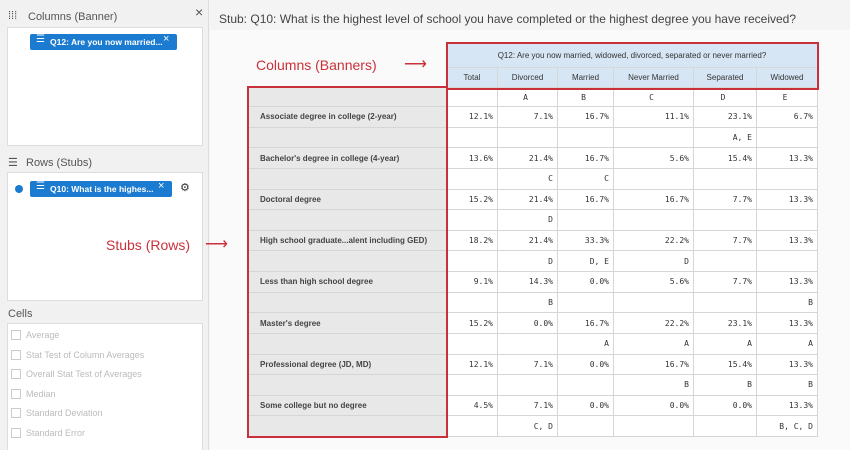  What do you see at coordinates (528, 78) in the screenshot?
I see `column-header: Divorced` at bounding box center [528, 78].